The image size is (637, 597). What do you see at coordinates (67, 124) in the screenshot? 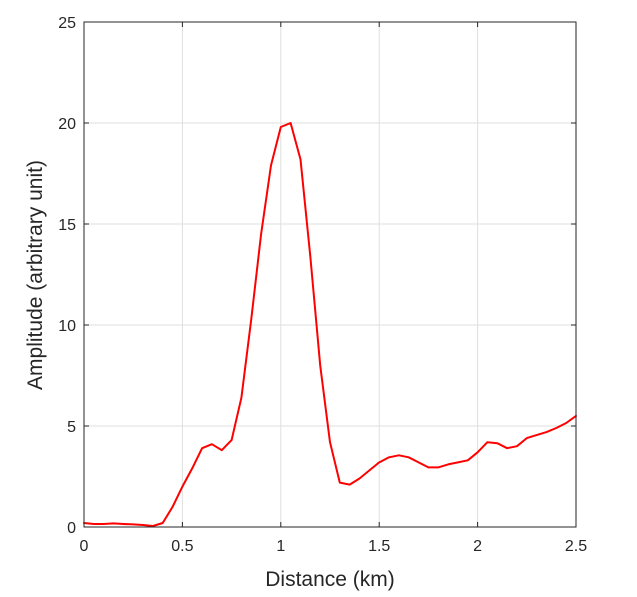
I see `y-tick-label: 20` at bounding box center [67, 124].